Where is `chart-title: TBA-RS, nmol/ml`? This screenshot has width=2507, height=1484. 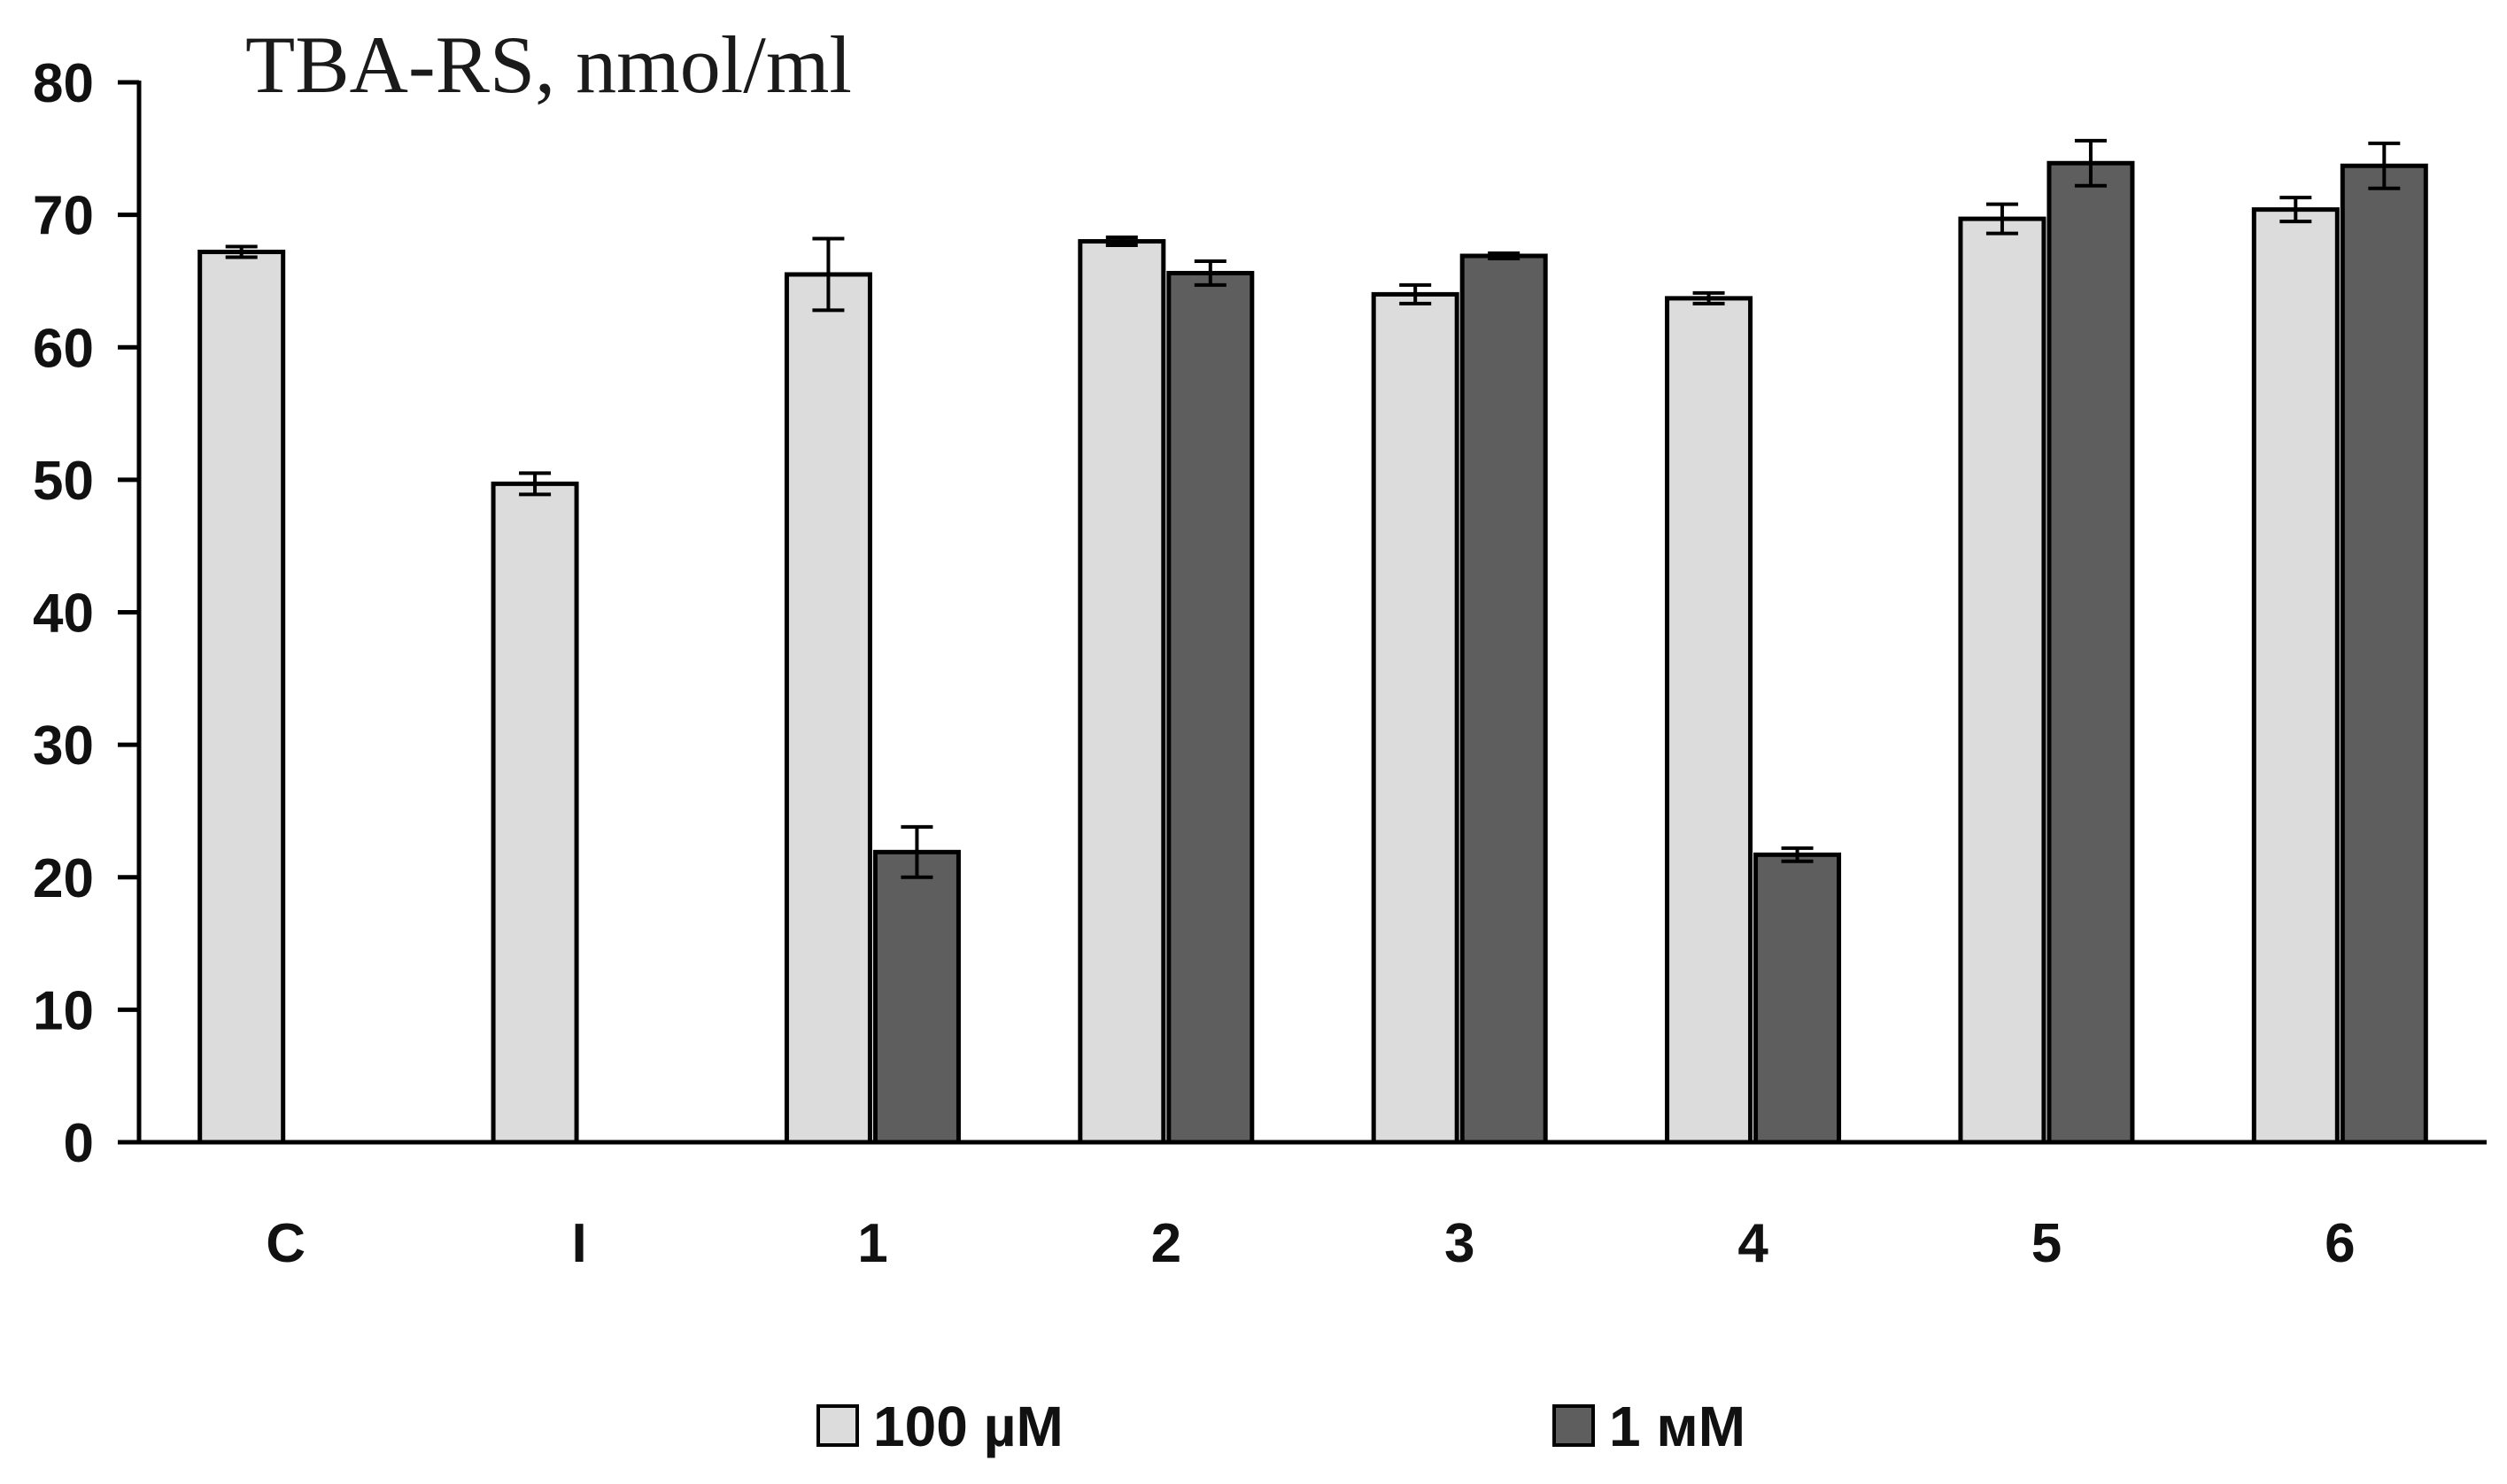 chart-title: TBA-RS, nmol/ml is located at coordinates (548, 64).